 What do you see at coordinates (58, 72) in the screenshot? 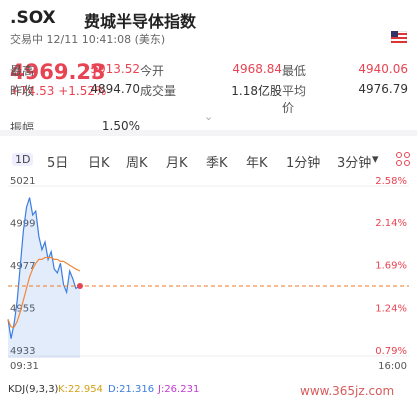
I see `price: 4969.23` at bounding box center [58, 72].